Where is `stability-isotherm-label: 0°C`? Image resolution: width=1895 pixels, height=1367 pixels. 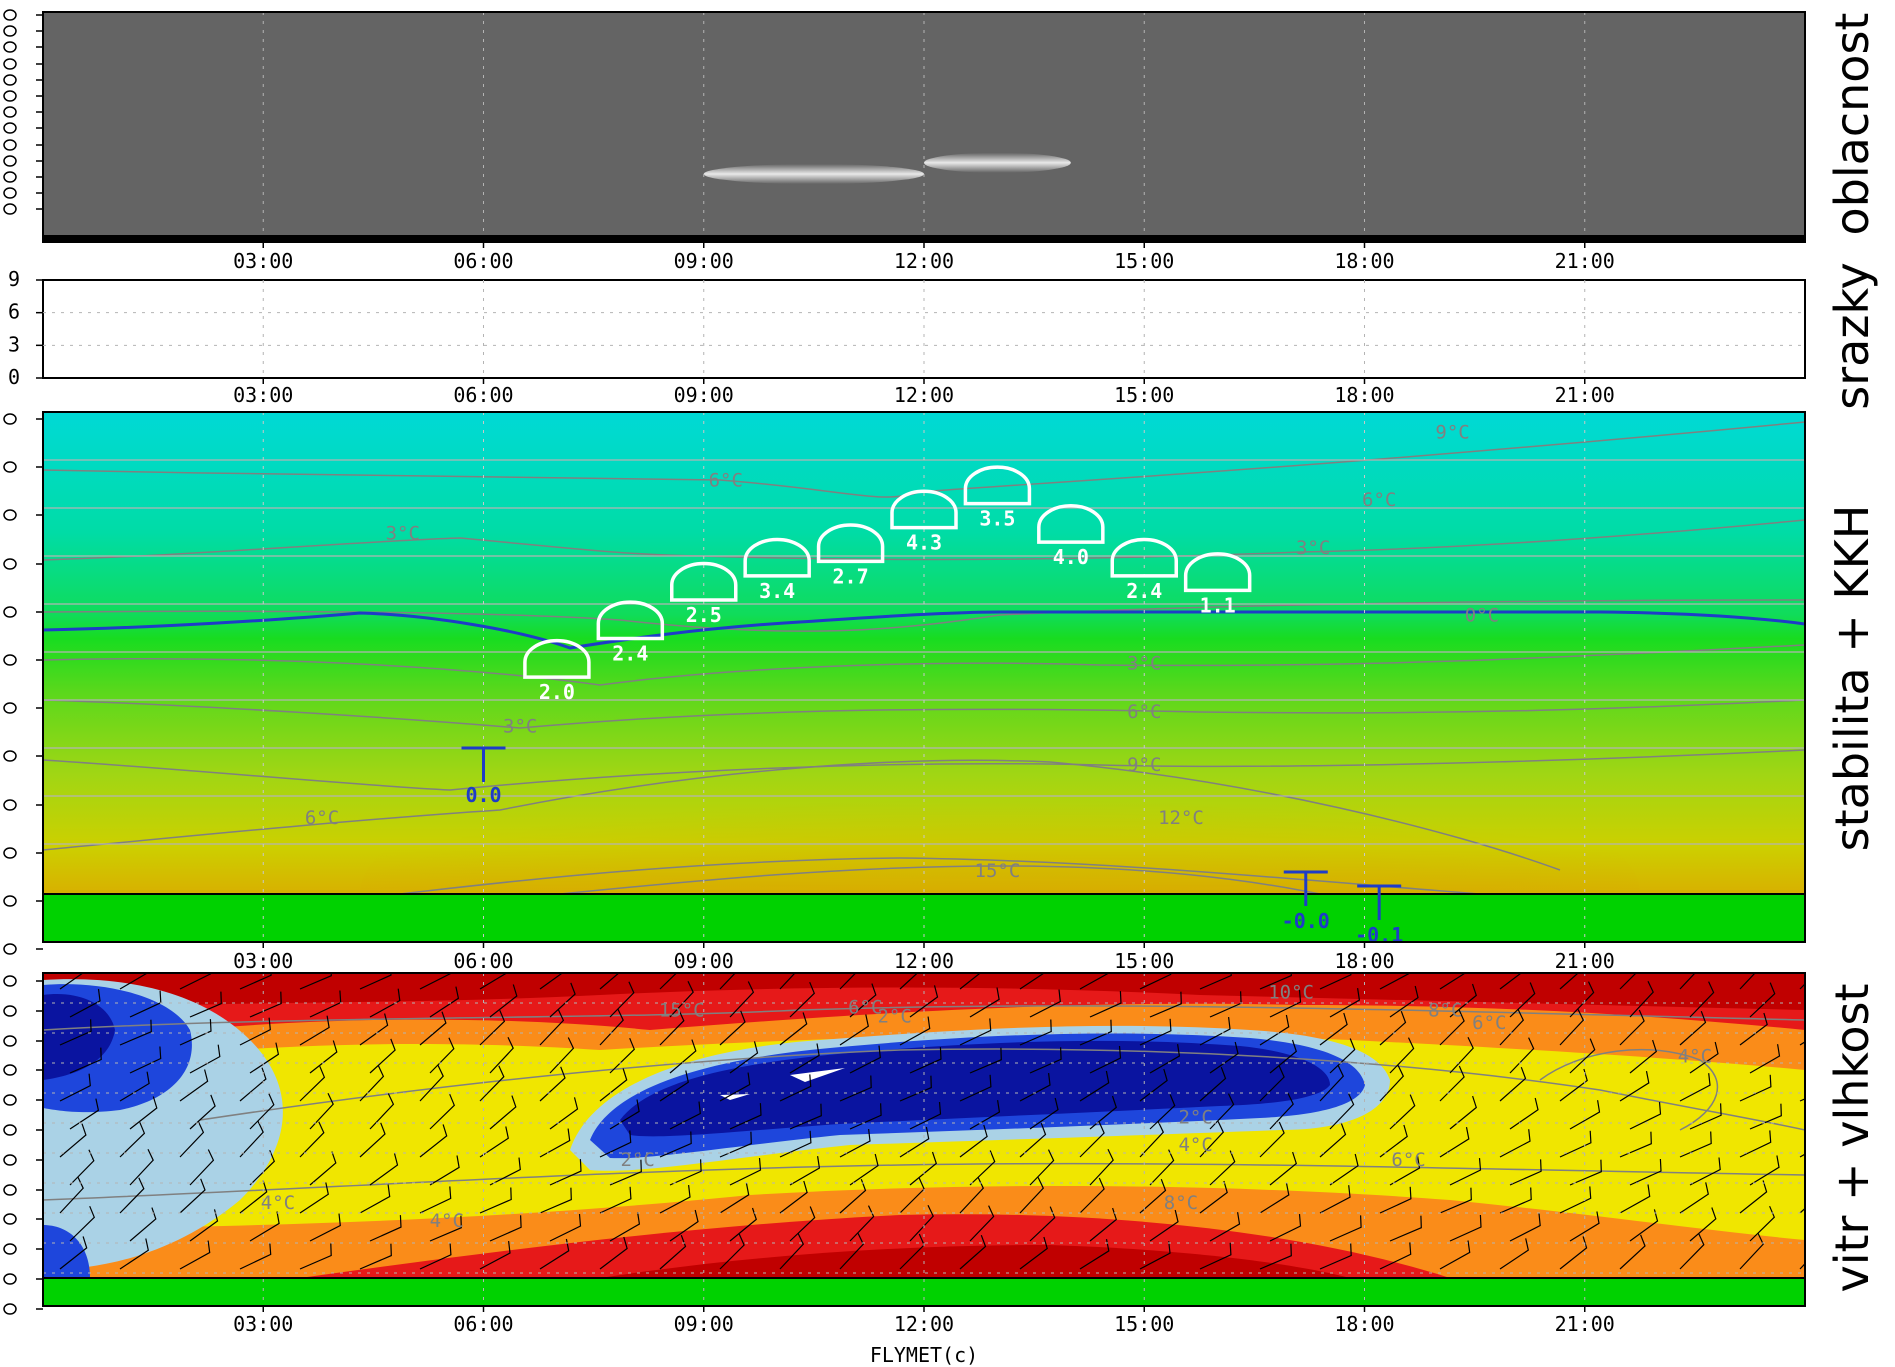 stability-isotherm-label: 0°C is located at coordinates (1482, 615).